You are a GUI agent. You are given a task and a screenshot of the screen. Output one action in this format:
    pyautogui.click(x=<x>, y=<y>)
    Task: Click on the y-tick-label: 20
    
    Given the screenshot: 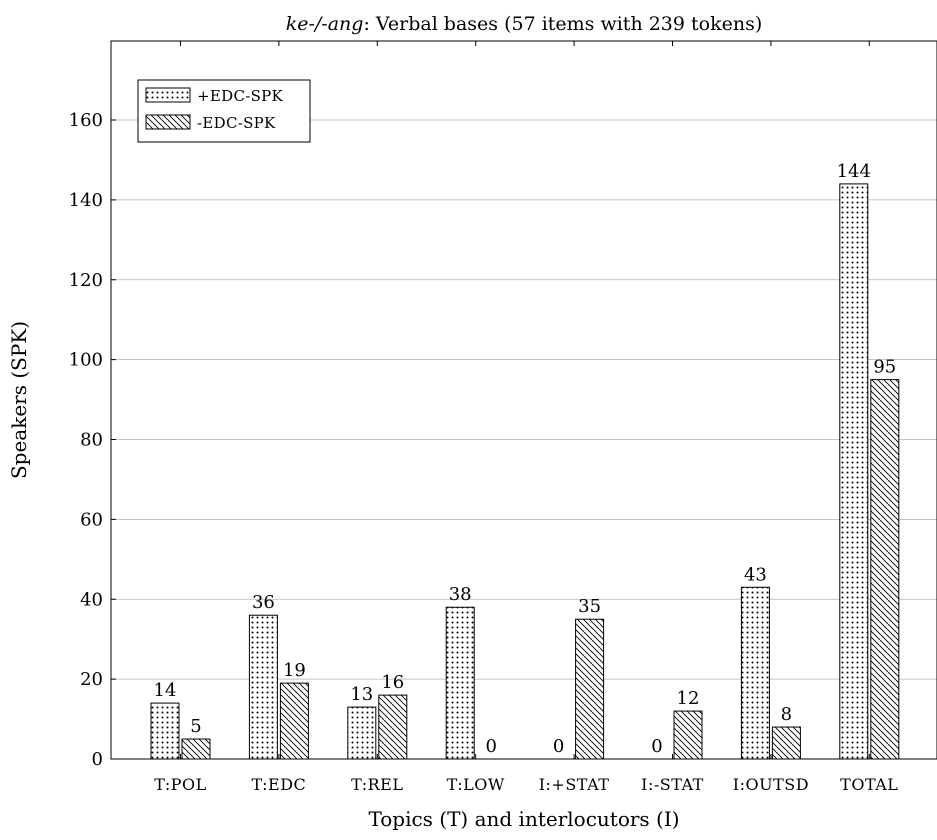 What is the action you would take?
    pyautogui.click(x=91, y=679)
    